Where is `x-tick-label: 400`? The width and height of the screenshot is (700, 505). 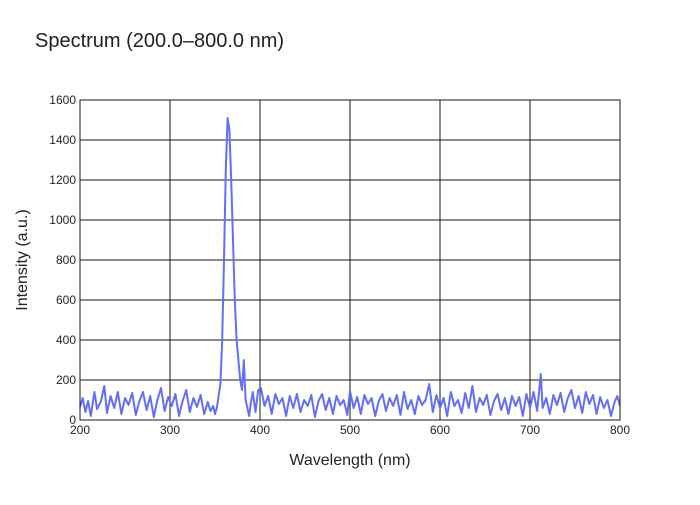
x-tick-label: 400 is located at coordinates (260, 430).